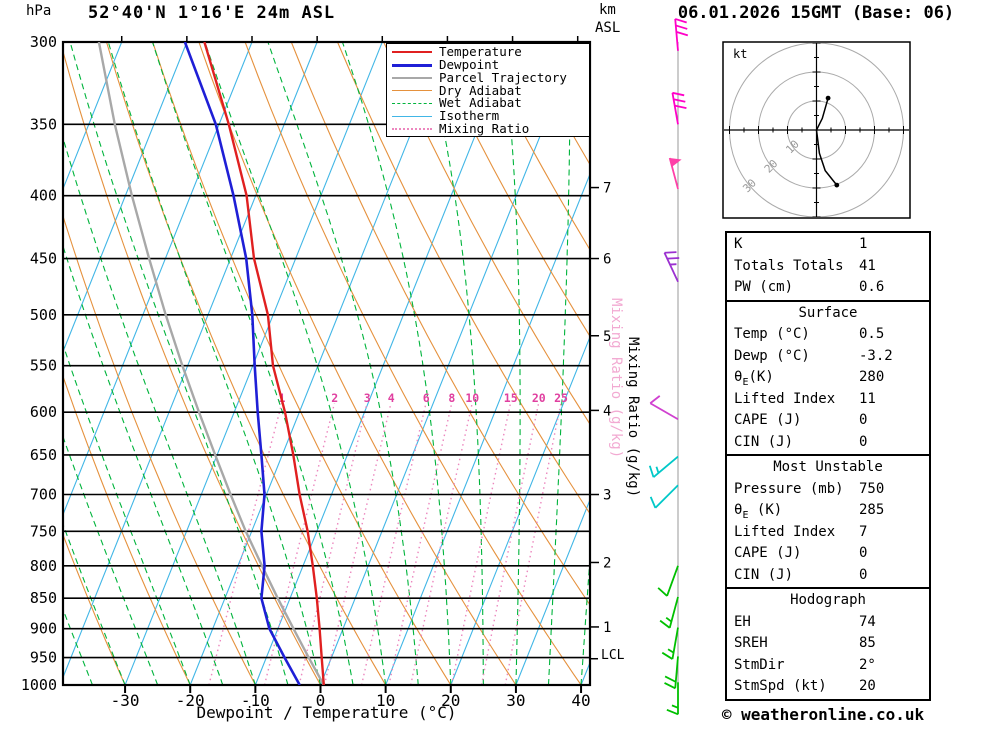 The height and width of the screenshot is (733, 1000). Describe the element at coordinates (43, 42) in the screenshot. I see `pressure-tick-label: 300` at that location.